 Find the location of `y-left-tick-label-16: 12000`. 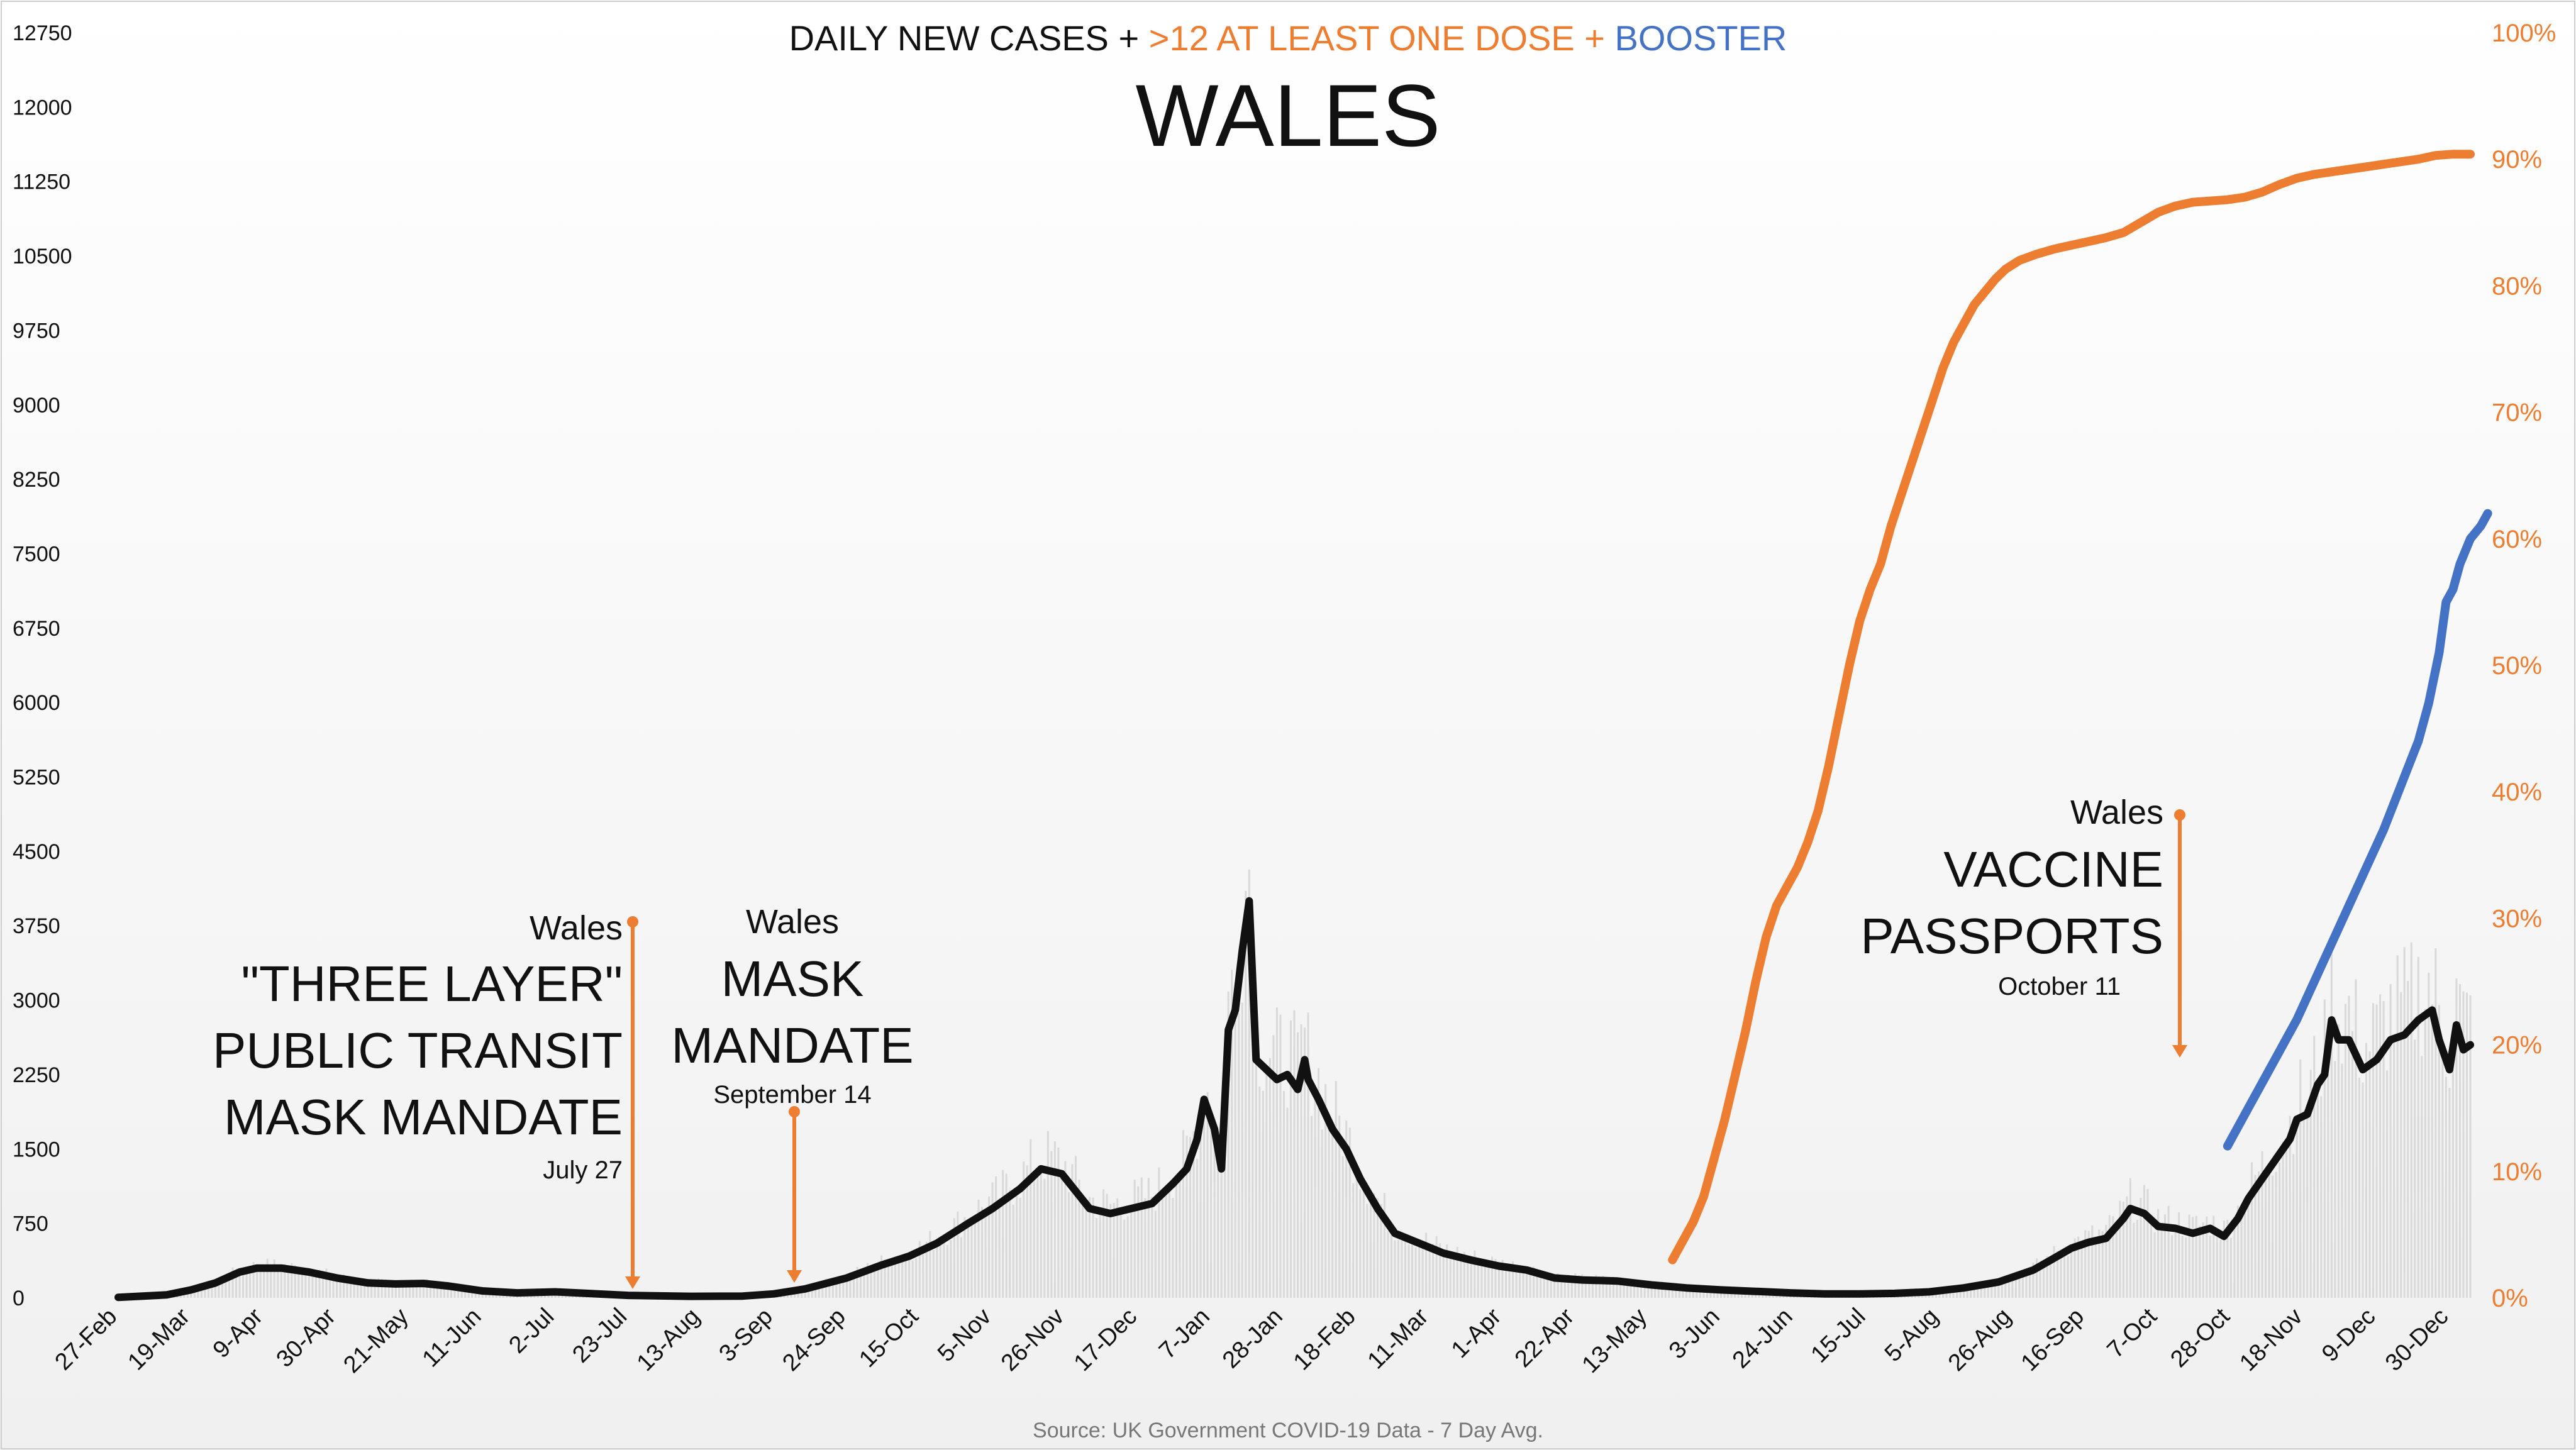

y-left-tick-label-16: 12000 is located at coordinates (42, 107).